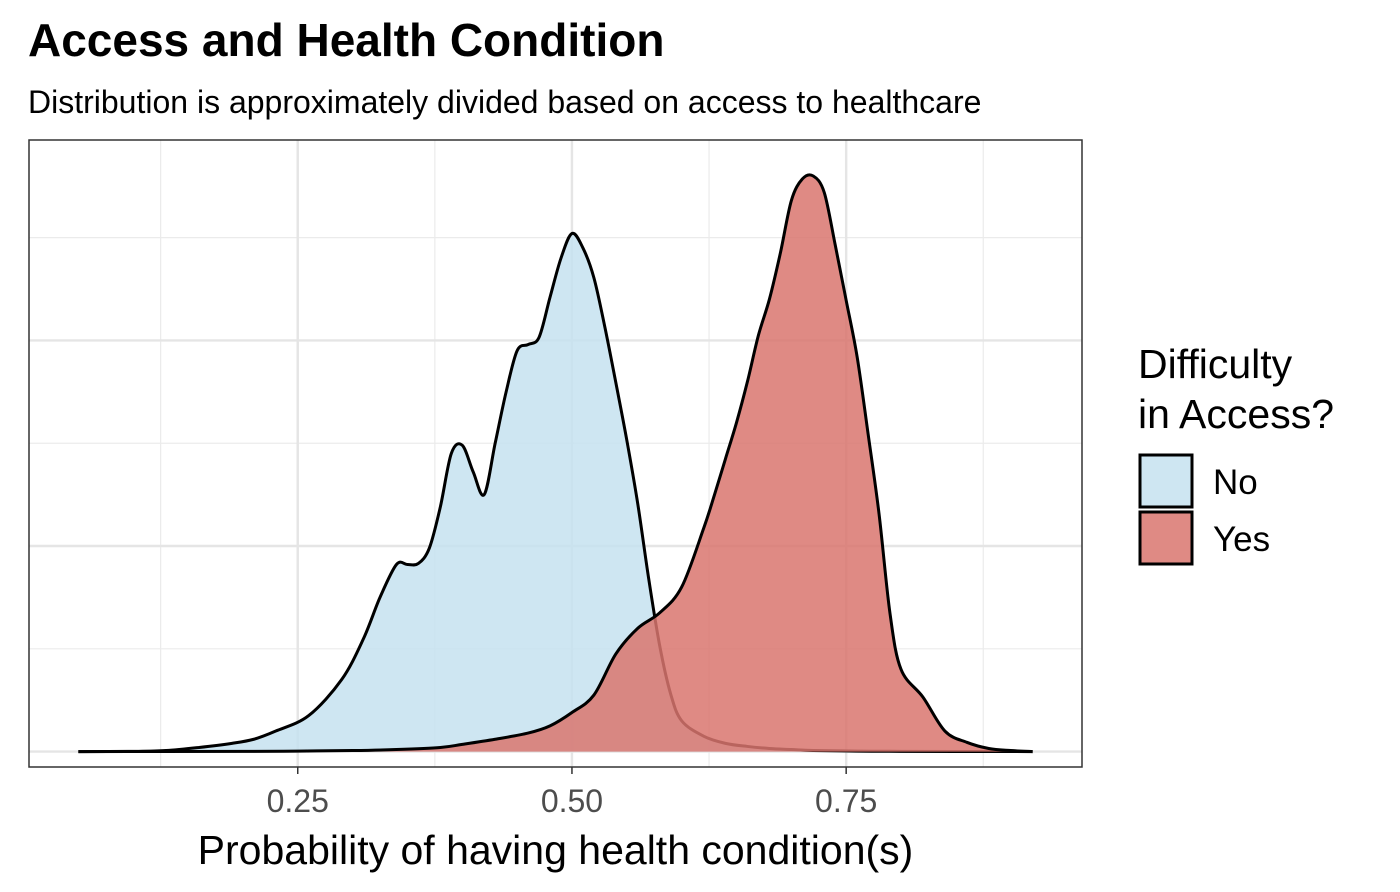 The image size is (1400, 892). Describe the element at coordinates (1236, 414) in the screenshot. I see `legend-title-line-2: in Access?` at that location.